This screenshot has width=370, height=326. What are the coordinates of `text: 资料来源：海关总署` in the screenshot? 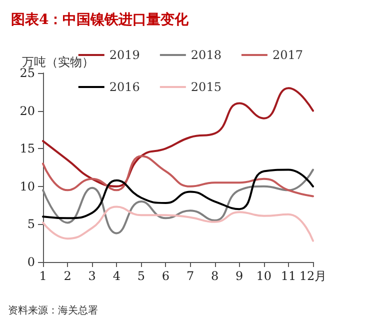 It's located at (53, 310).